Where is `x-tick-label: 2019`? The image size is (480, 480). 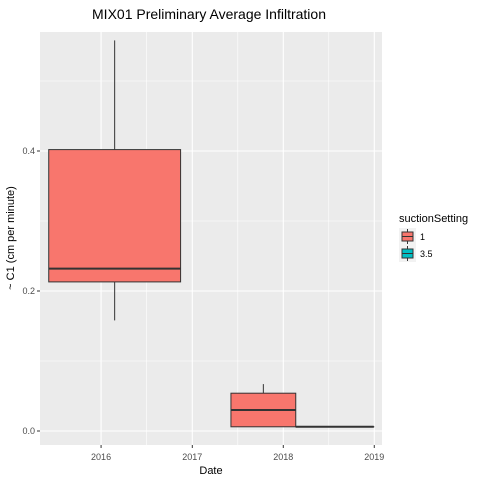 x-tick-label: 2019 is located at coordinates (374, 457).